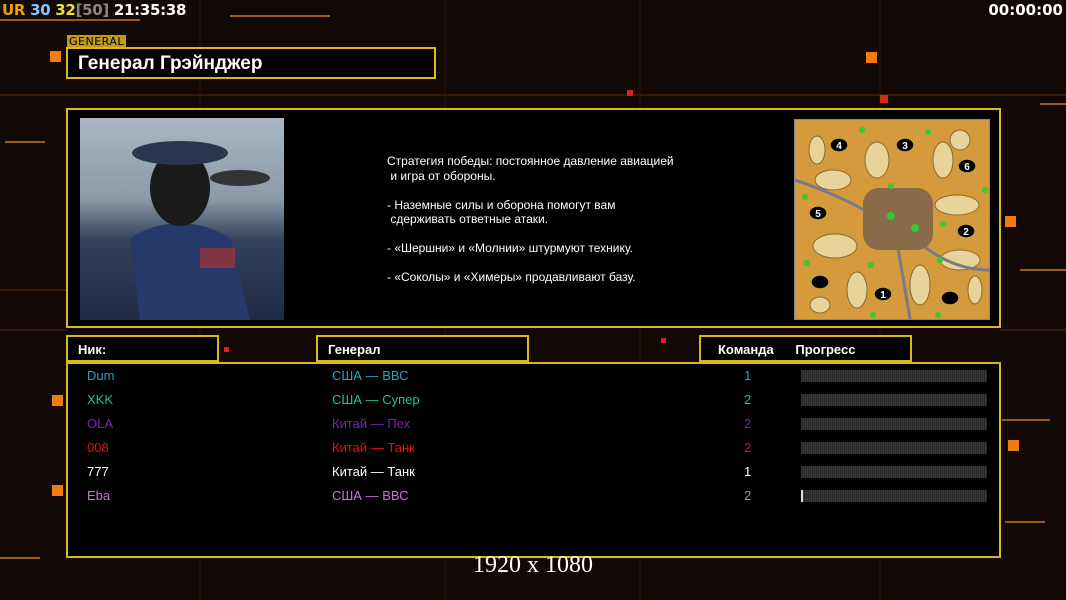  What do you see at coordinates (1025, 10) in the screenshot?
I see `game-timer: 00:00:00` at bounding box center [1025, 10].